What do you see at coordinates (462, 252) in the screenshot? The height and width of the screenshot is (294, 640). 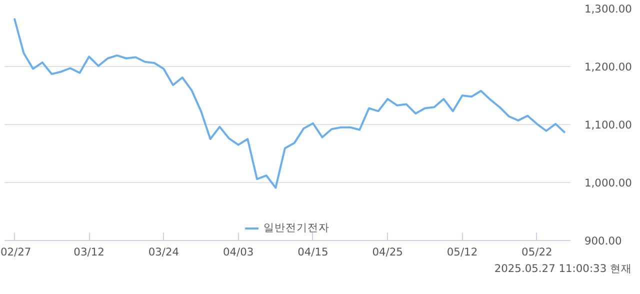 I see `x-tick-label: 05/12` at bounding box center [462, 252].